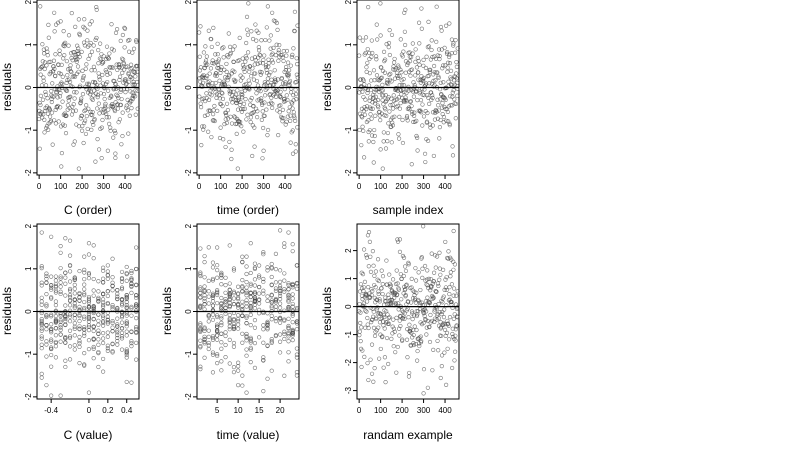 The width and height of the screenshot is (800, 450). Describe the element at coordinates (381, 186) in the screenshot. I see `x-tick-label: 100` at that location.